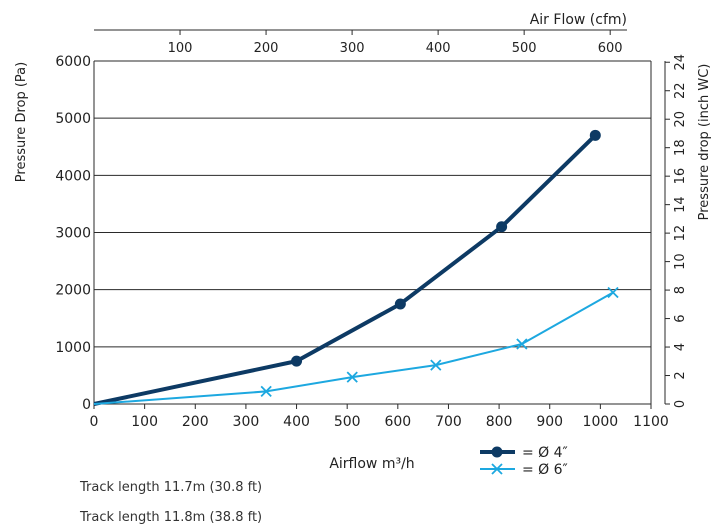 The image size is (725, 527). I want to click on y-tick-label: 2000, so click(73, 291).